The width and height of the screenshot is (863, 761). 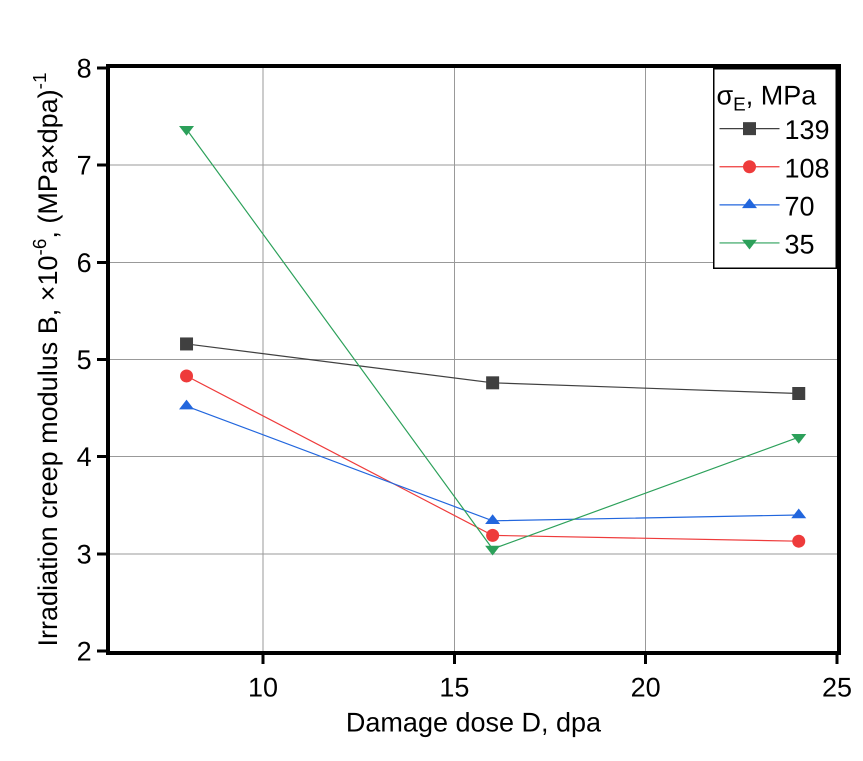 I want to click on y-tick-label: 7, so click(x=84, y=165).